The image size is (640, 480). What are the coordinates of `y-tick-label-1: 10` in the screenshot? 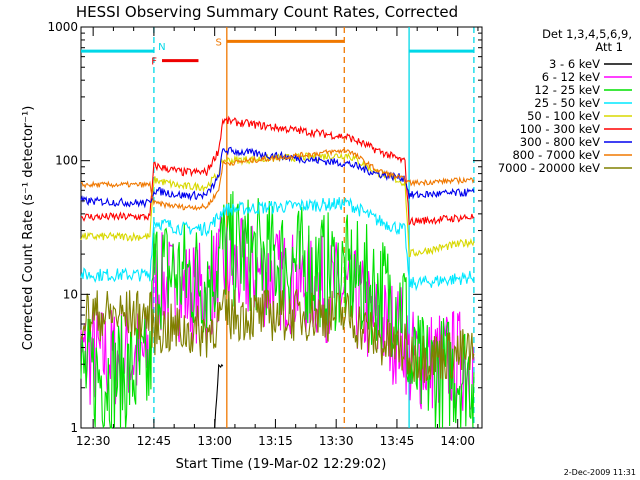 It's located at (70, 294).